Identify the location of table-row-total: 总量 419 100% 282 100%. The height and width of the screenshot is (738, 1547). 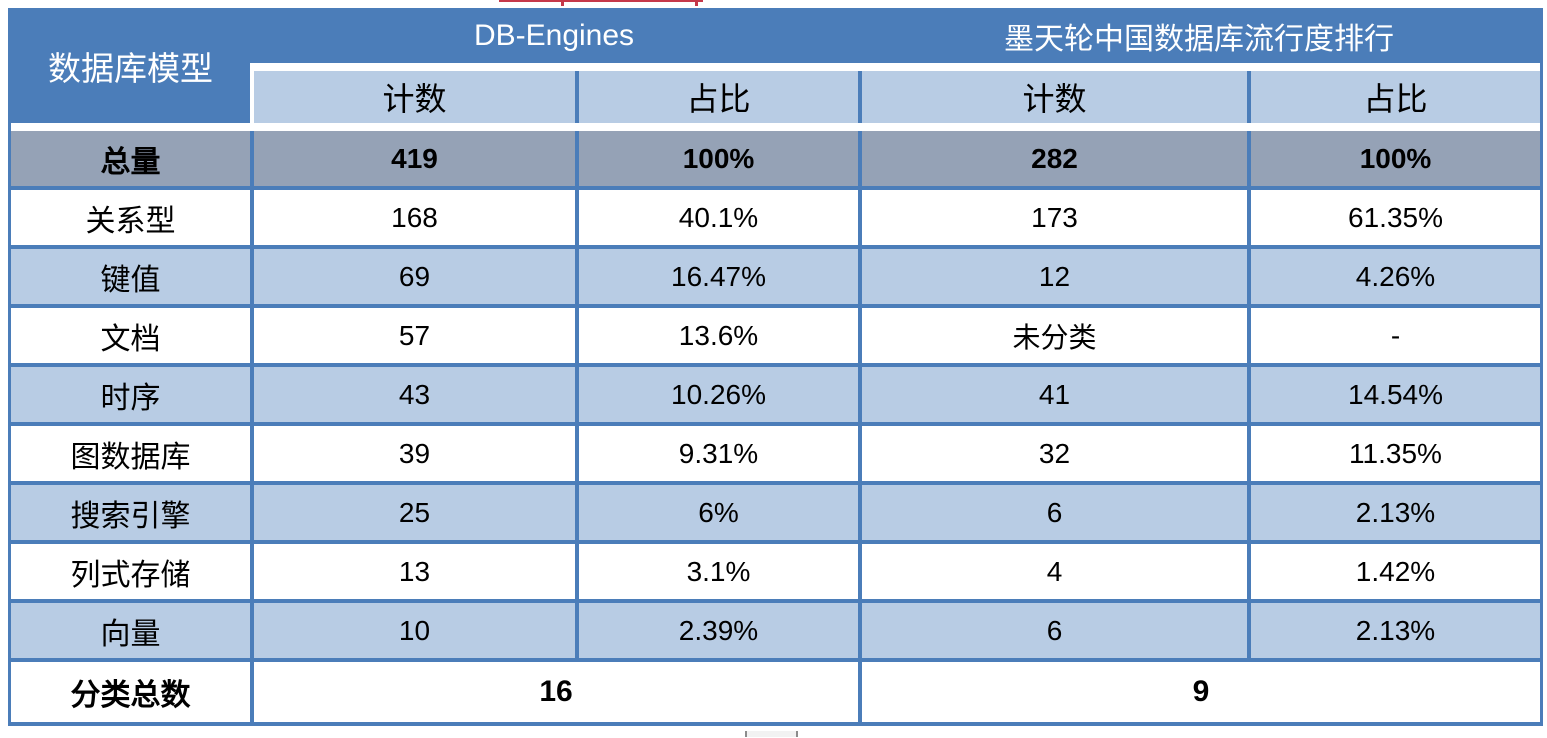
(775, 158).